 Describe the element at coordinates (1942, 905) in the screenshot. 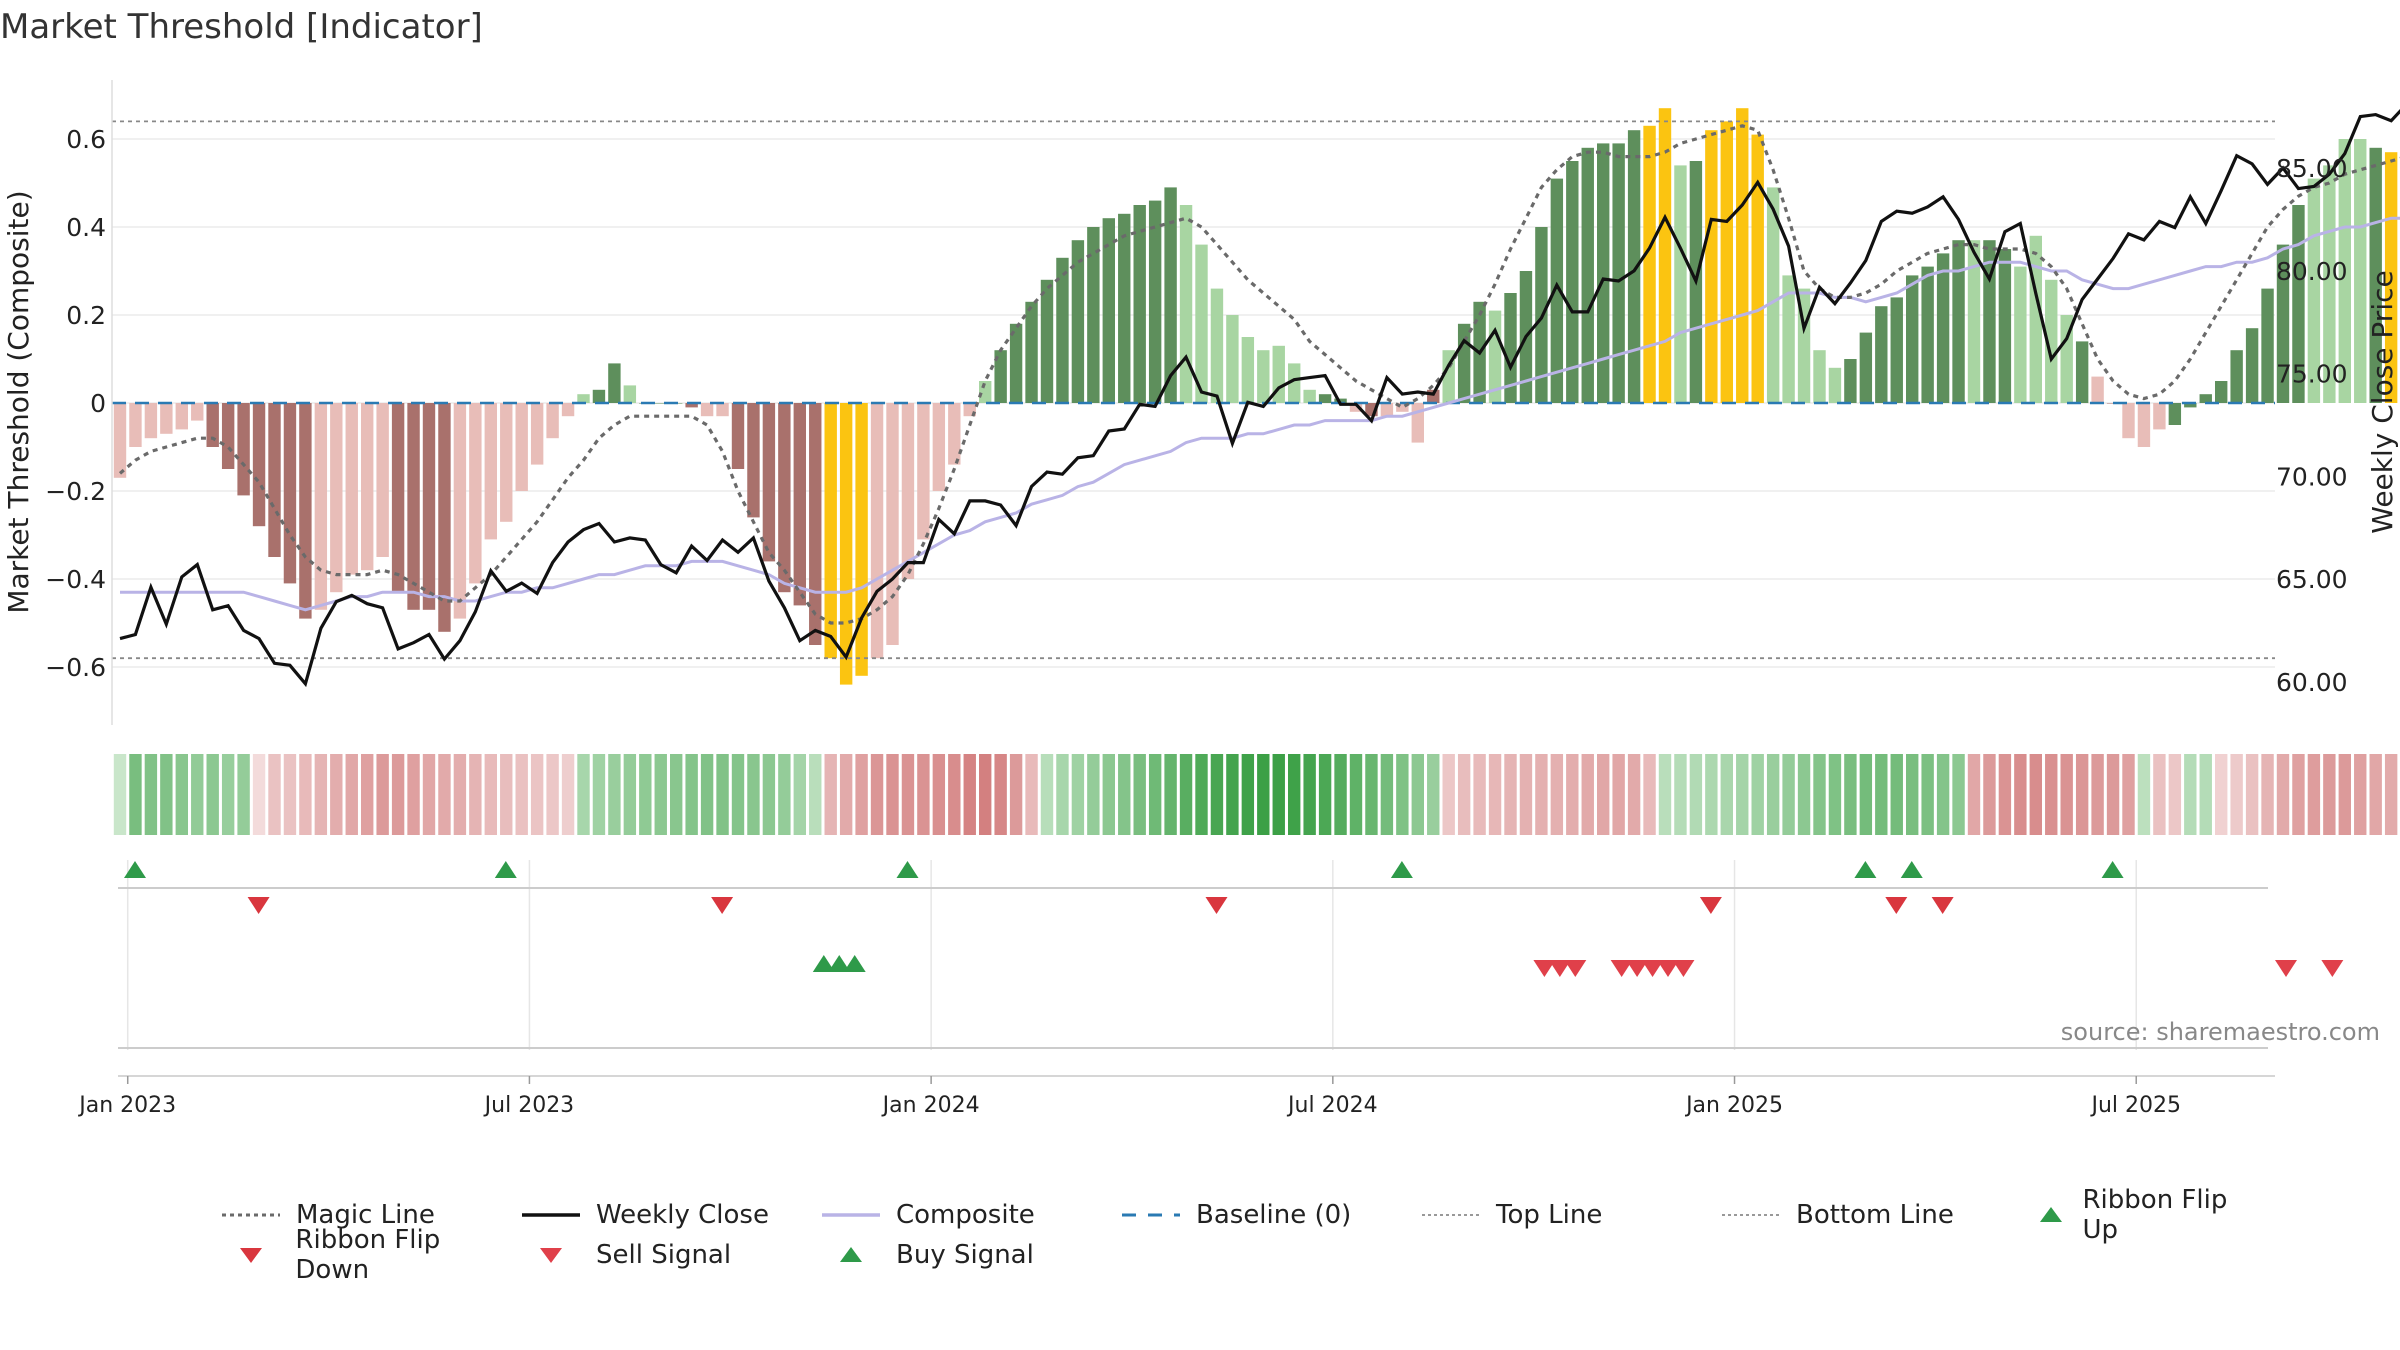

I see `ribbon-flip-down-marker` at that location.